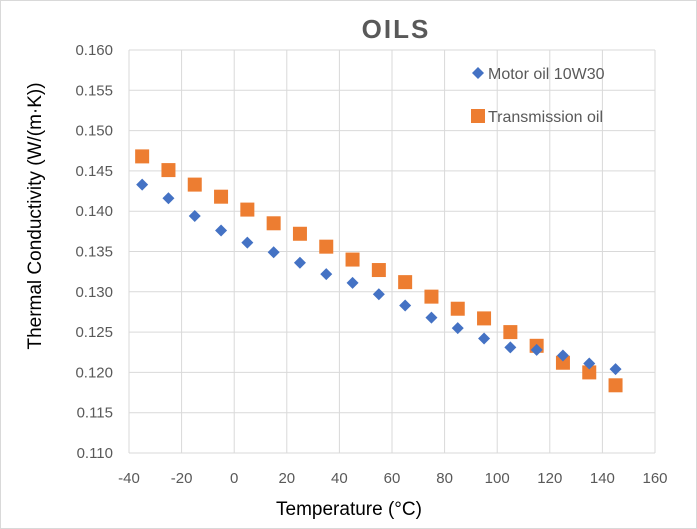  Describe the element at coordinates (602, 478) in the screenshot. I see `x-tick-label: 140` at that location.